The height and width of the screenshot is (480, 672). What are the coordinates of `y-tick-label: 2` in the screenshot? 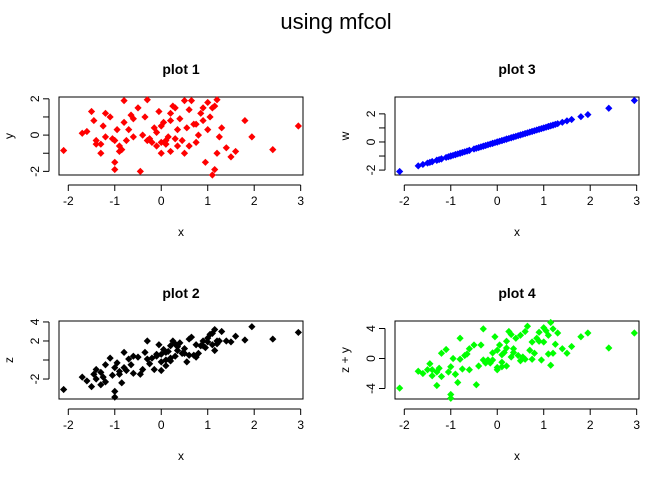 It's located at (371, 113).